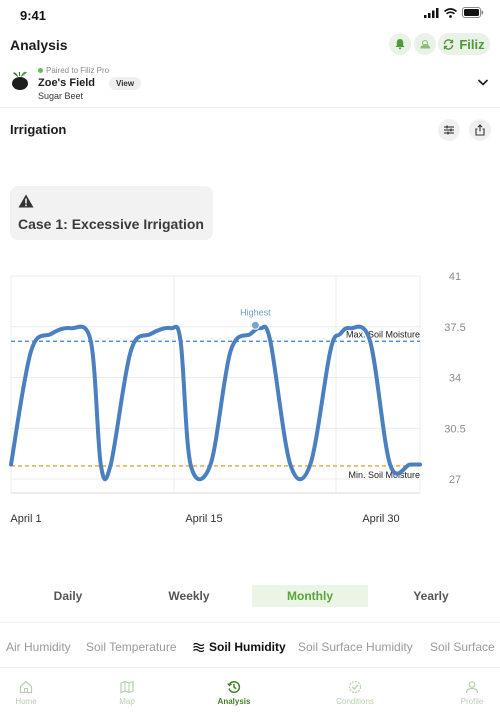 The image size is (500, 716). Describe the element at coordinates (189, 596) in the screenshot. I see `tab-weekly: Weekly` at that location.